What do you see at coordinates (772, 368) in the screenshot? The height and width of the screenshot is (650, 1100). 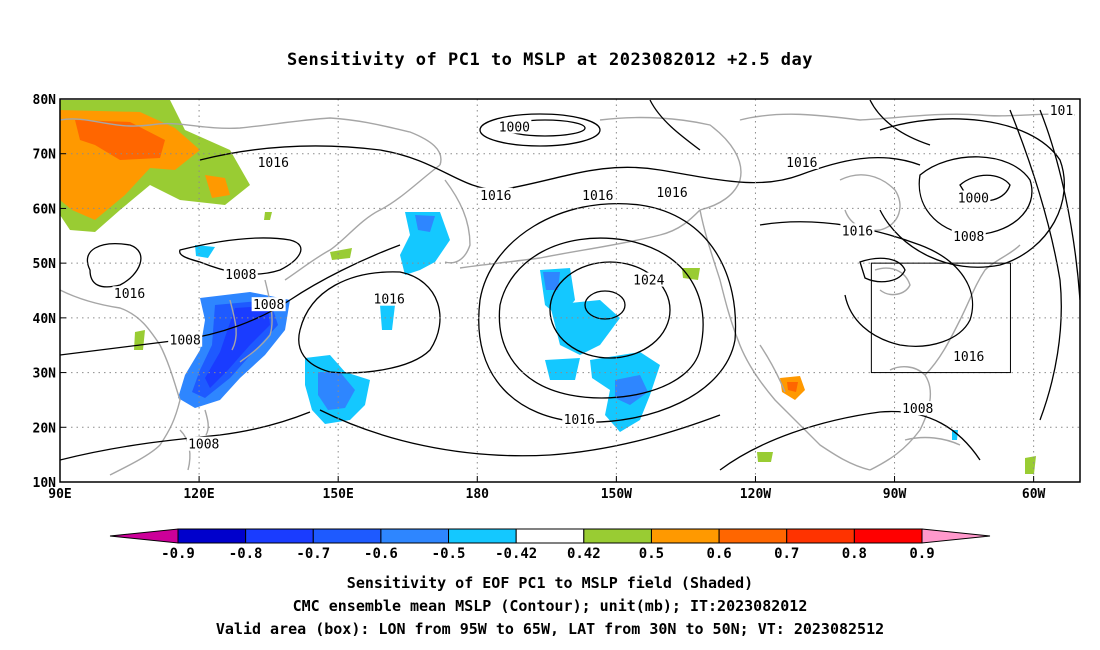 I see `coast-baja` at bounding box center [772, 368].